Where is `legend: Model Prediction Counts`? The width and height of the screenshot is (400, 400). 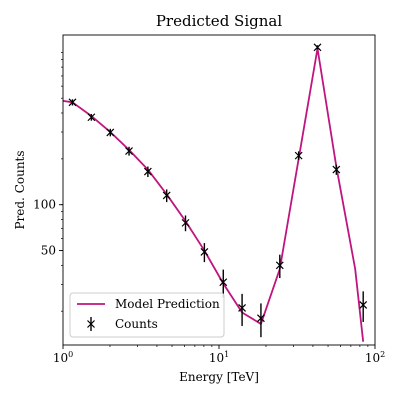 legend: Model Prediction Counts is located at coordinates (147, 315).